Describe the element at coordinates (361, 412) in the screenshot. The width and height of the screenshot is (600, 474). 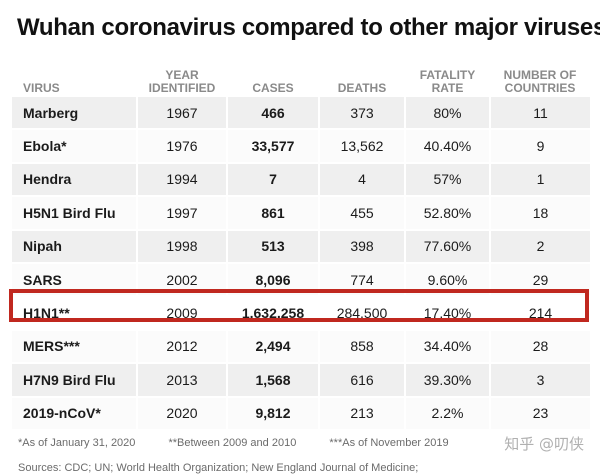
I see `deaths-cell: 213` at that location.